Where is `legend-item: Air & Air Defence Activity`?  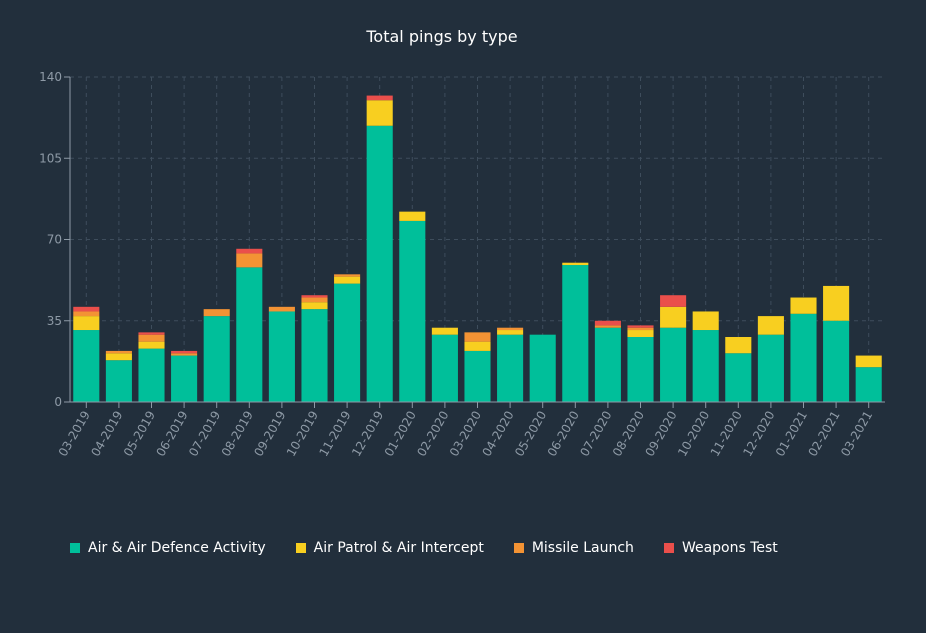 legend-item: Air & Air Defence Activity is located at coordinates (168, 548).